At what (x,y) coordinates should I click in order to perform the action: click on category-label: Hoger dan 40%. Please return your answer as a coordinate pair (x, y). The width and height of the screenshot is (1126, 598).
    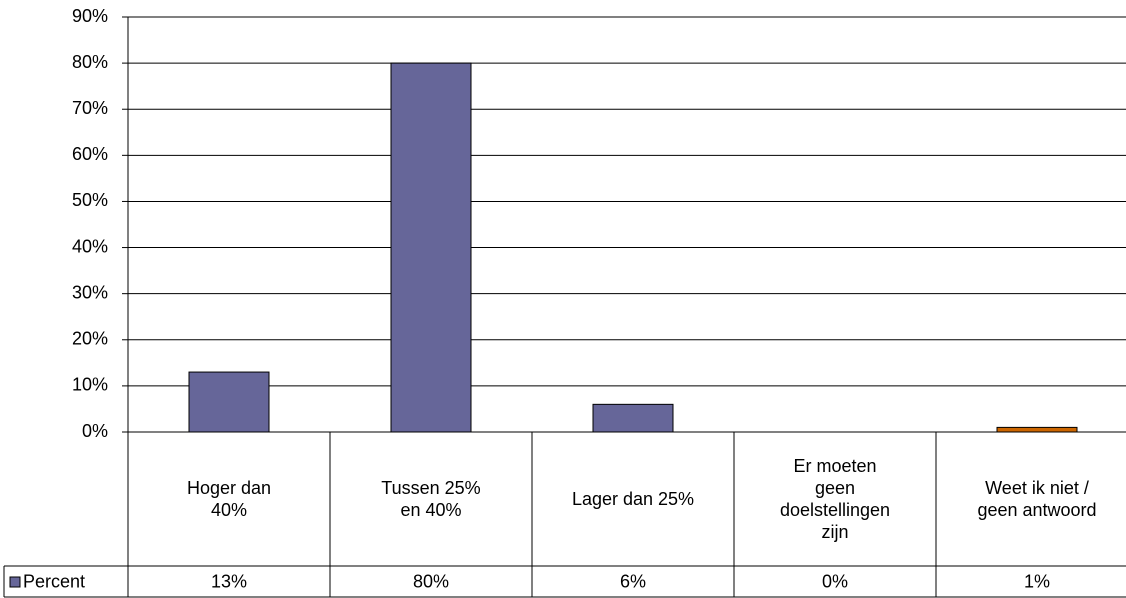
    Looking at the image, I should click on (229, 499).